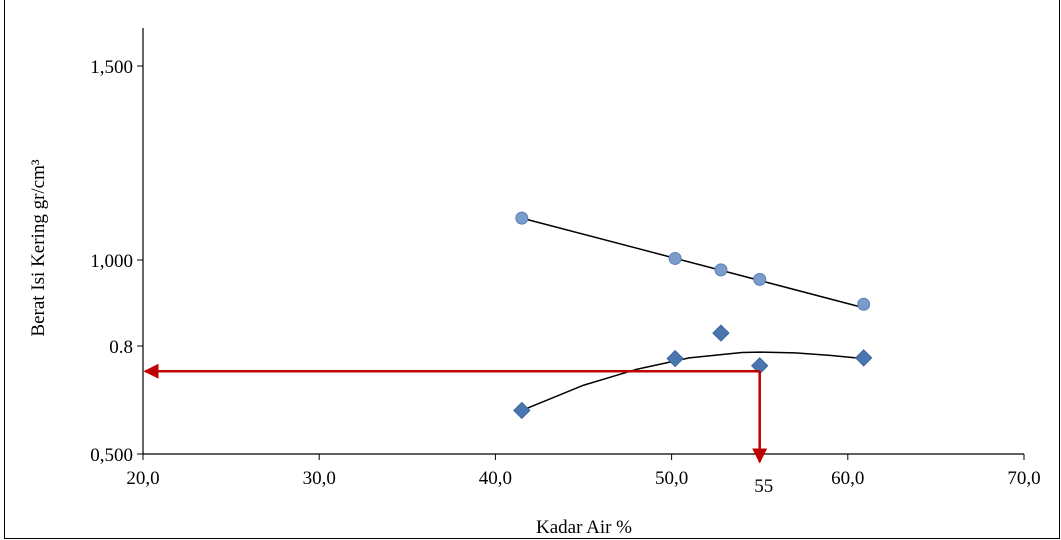 This screenshot has width=1061, height=540. Describe the element at coordinates (692, 381) in the screenshot. I see `polynomial-trendline` at that location.